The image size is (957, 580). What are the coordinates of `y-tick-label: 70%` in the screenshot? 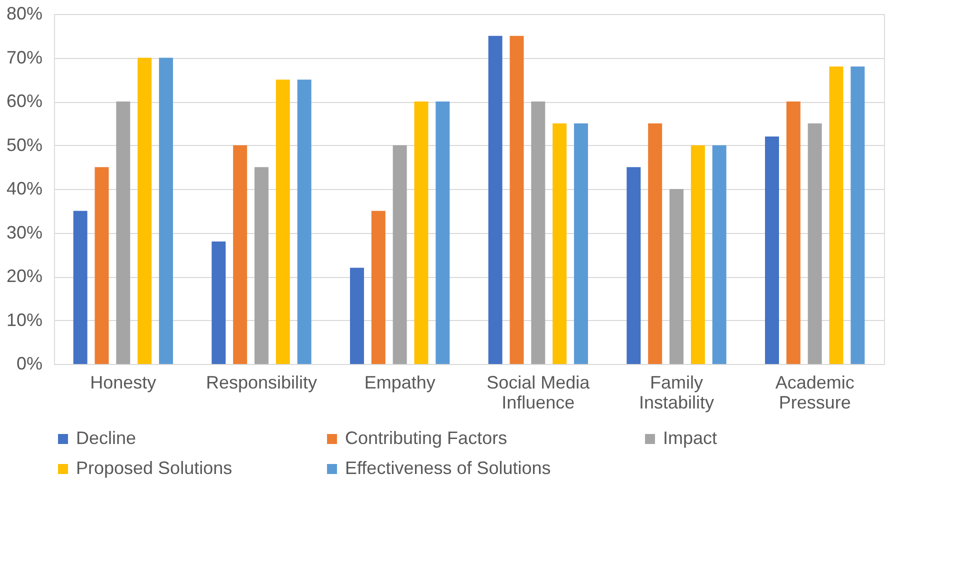 It's located at (24, 57).